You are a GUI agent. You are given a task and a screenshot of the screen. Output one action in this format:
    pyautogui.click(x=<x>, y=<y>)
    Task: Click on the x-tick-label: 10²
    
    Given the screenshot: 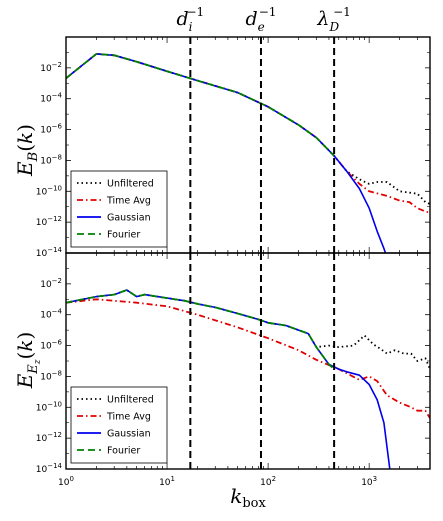 What is the action you would take?
    pyautogui.click(x=268, y=481)
    